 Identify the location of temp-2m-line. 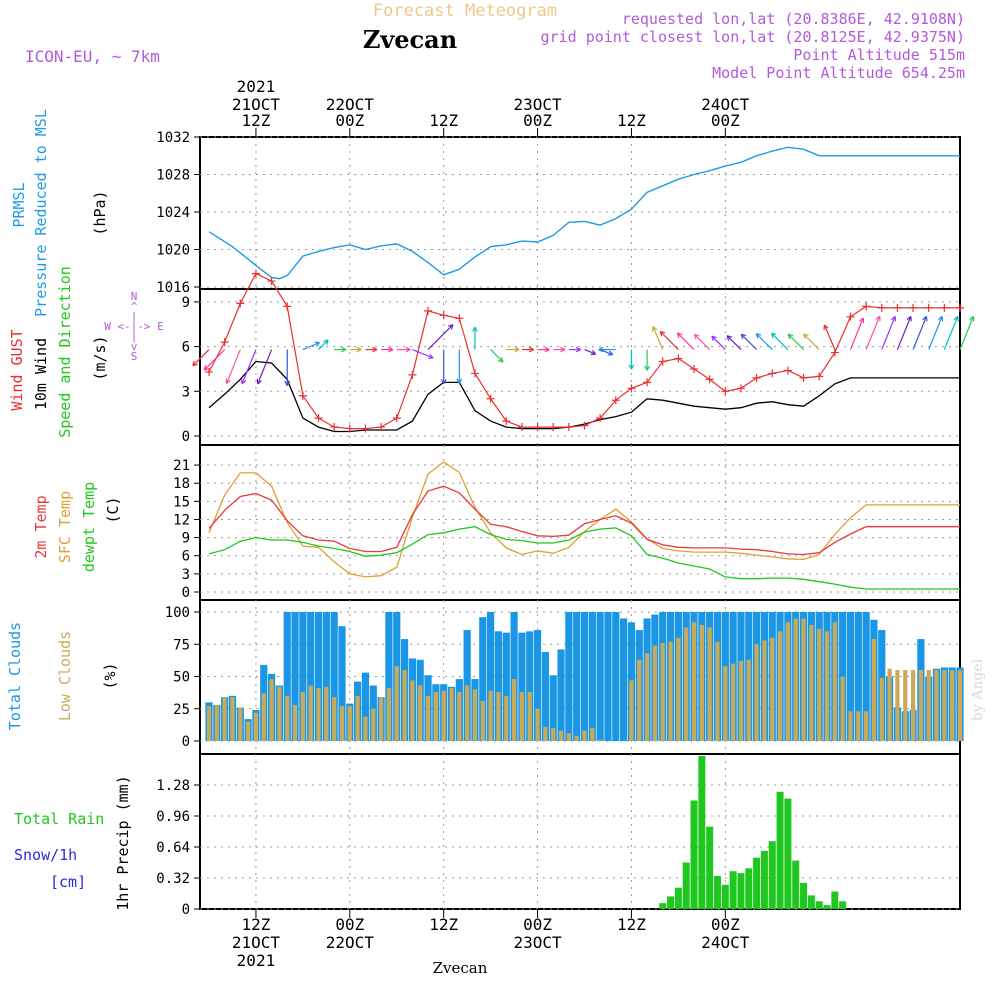
(584, 520).